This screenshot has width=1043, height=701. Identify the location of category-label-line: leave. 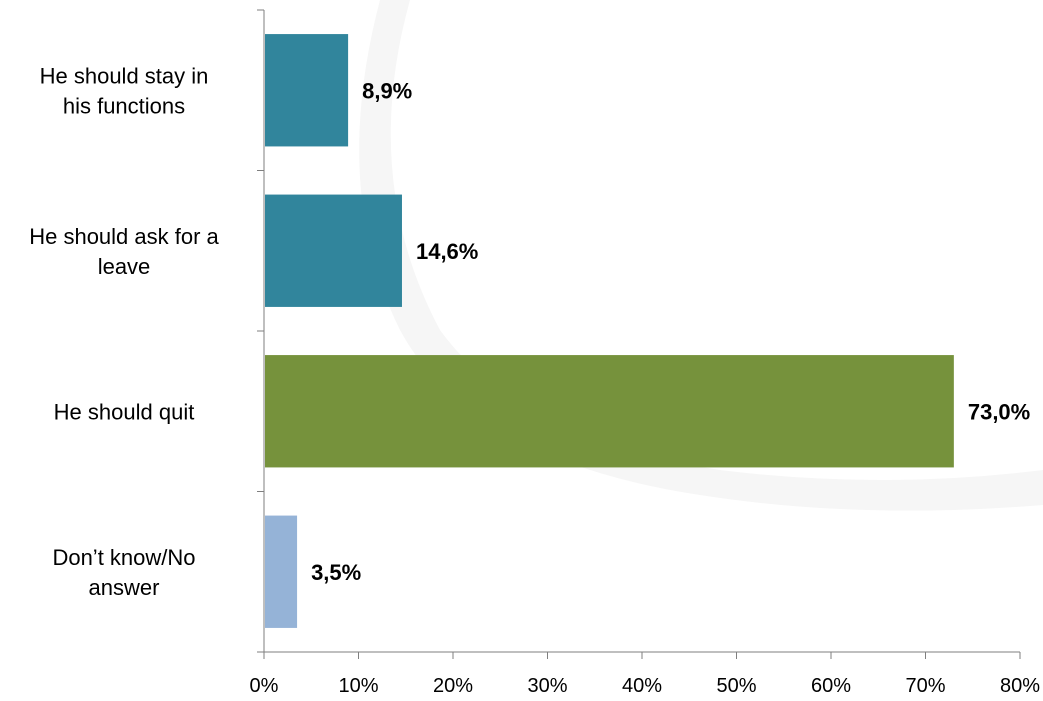
(124, 266).